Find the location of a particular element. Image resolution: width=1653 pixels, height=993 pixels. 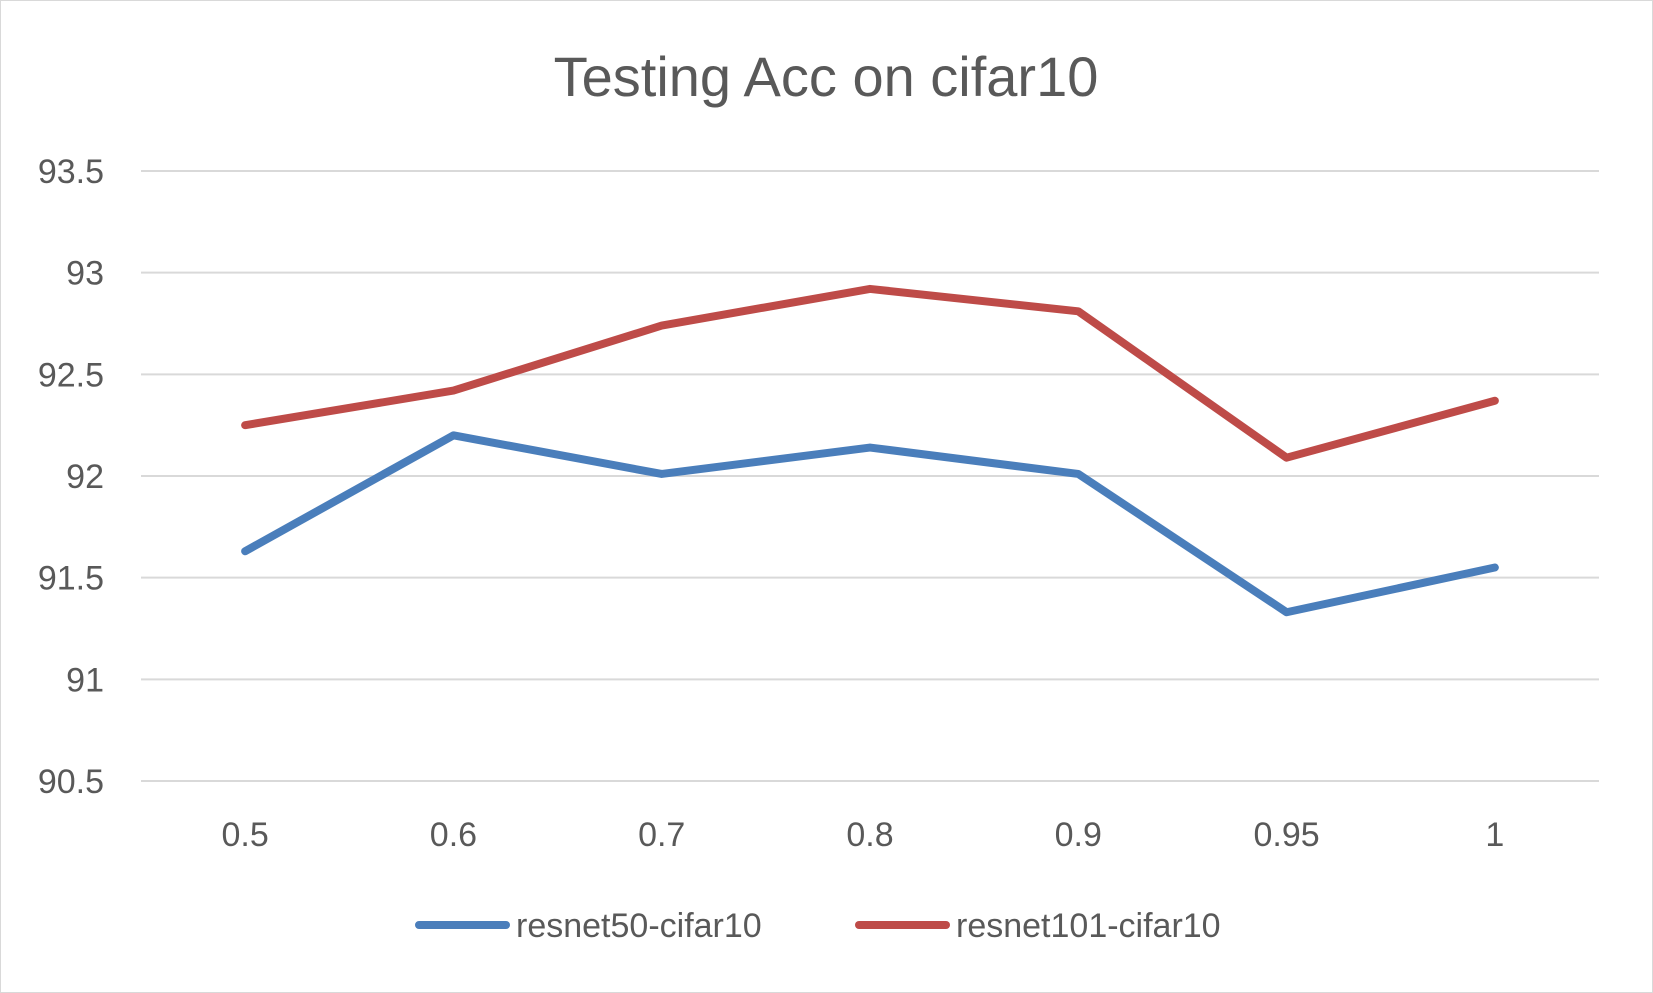

series-line-resnet50-cifar10 is located at coordinates (870, 524).